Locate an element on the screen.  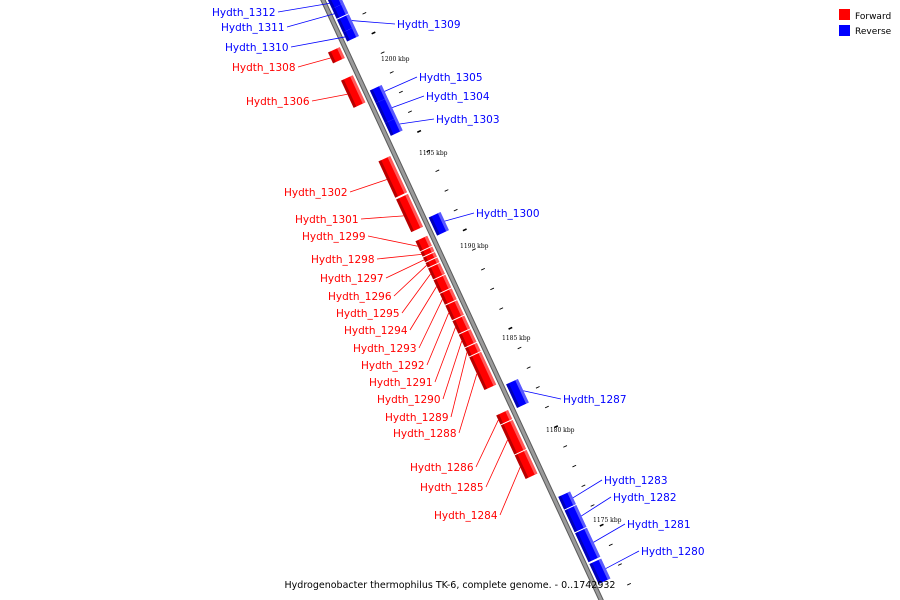
gene-hydth-1295-glyph is located at coordinates (436, 271).